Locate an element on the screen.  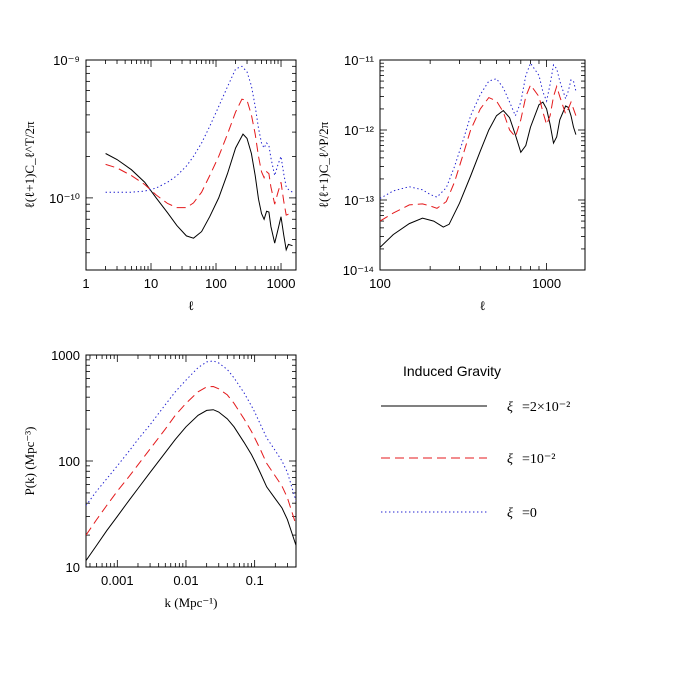
legend-value: =2×10⁻² is located at coordinates (546, 407).